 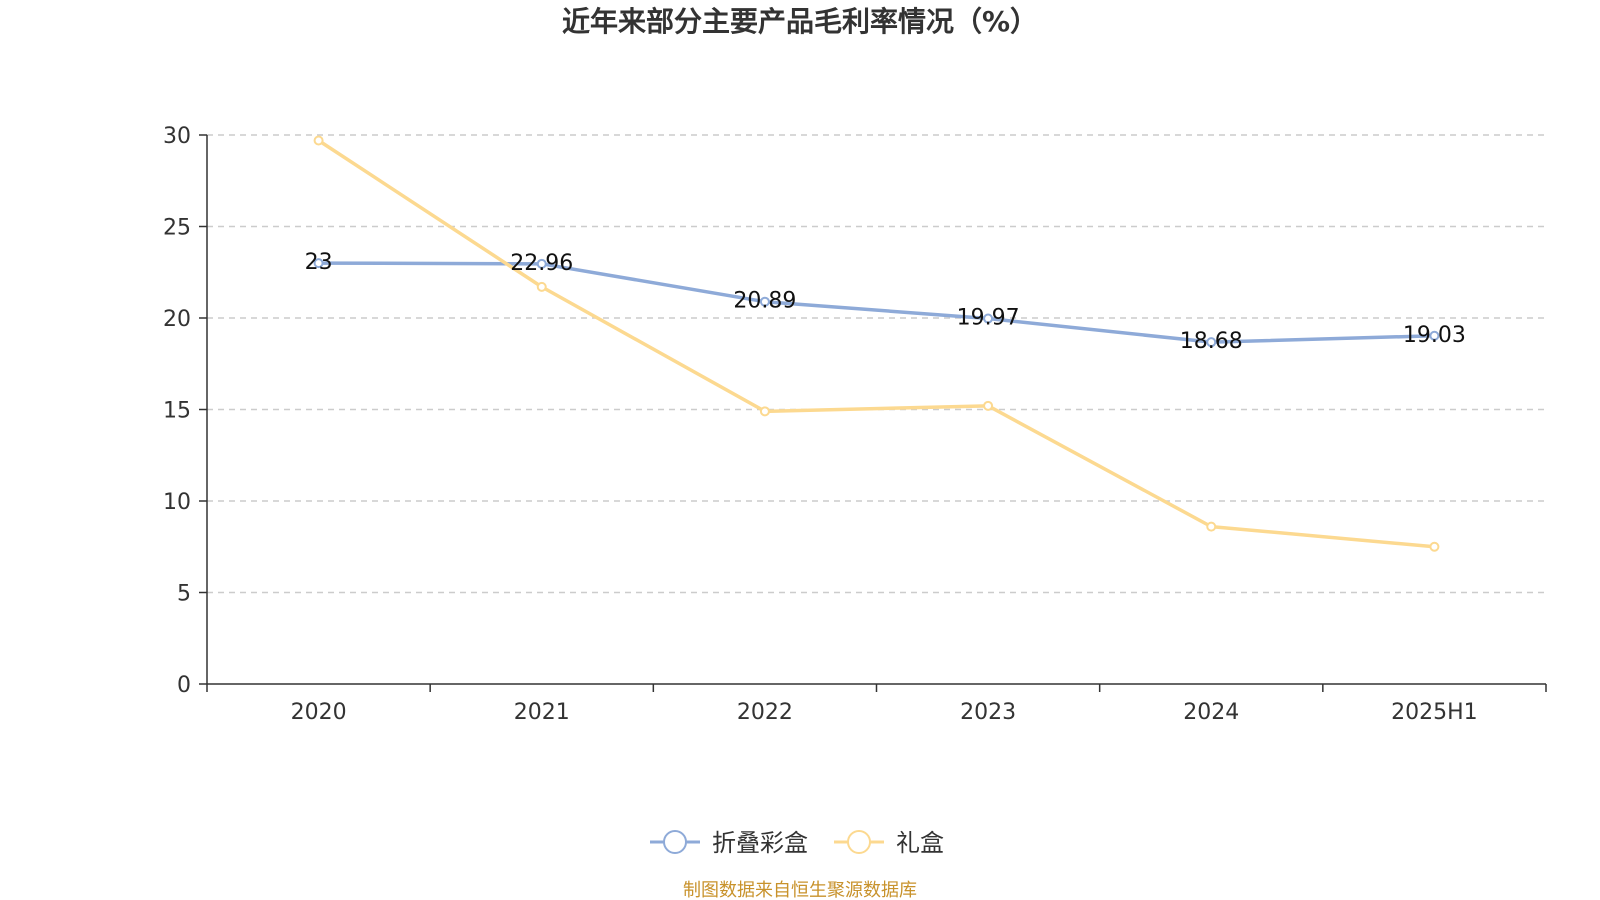 What do you see at coordinates (1434, 712) in the screenshot?
I see `x-tick-label: 2025H1` at bounding box center [1434, 712].